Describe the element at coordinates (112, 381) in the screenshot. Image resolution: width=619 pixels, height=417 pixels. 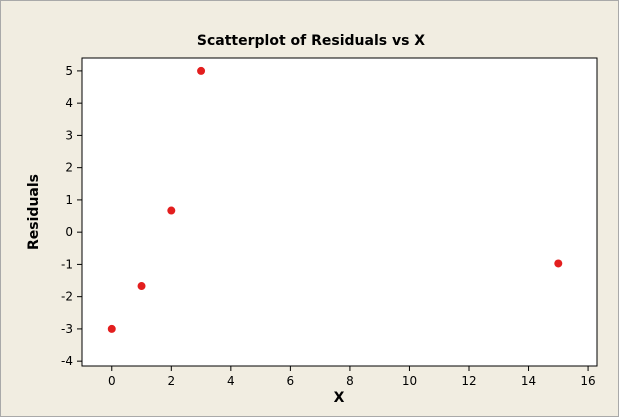
I see `x-tick-label: 0` at that location.